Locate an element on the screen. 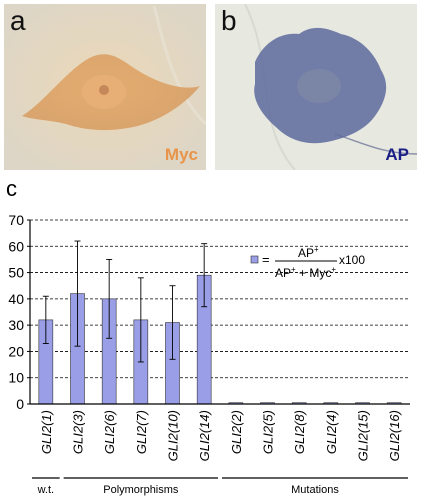  x-tick-label: GLI2(15) is located at coordinates (363, 435).